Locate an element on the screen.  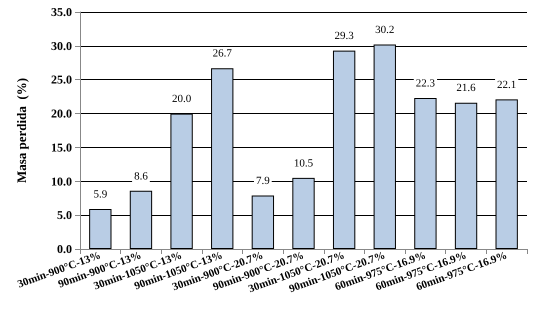
y-tick-label: 25.0 is located at coordinates (61, 79).